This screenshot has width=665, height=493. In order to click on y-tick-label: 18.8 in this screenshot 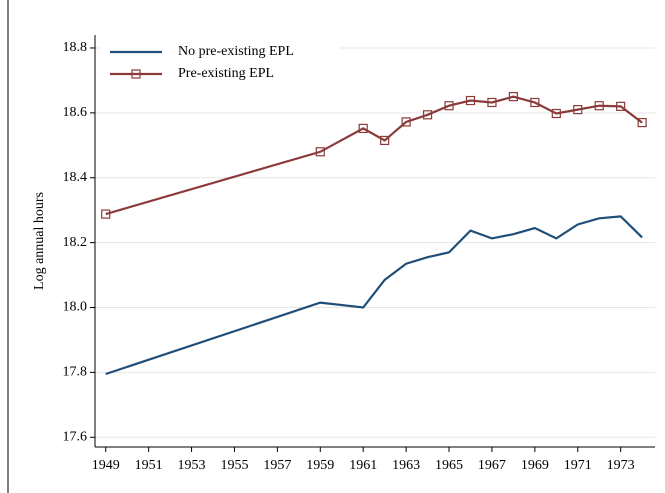, I will do `click(75, 47)`.